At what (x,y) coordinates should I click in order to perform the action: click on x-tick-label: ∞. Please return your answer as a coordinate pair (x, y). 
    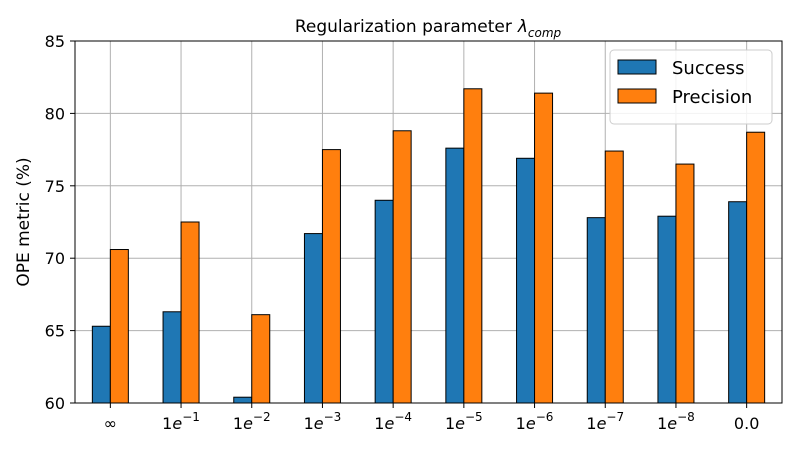
    Looking at the image, I should click on (110, 423).